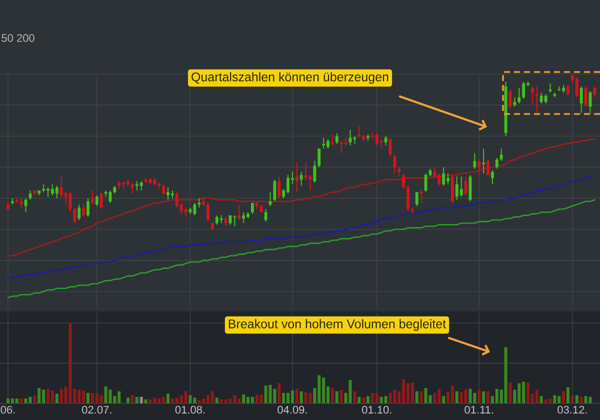 Image resolution: width=600 pixels, height=420 pixels. I want to click on x-tick-label: 01.10., so click(377, 410).